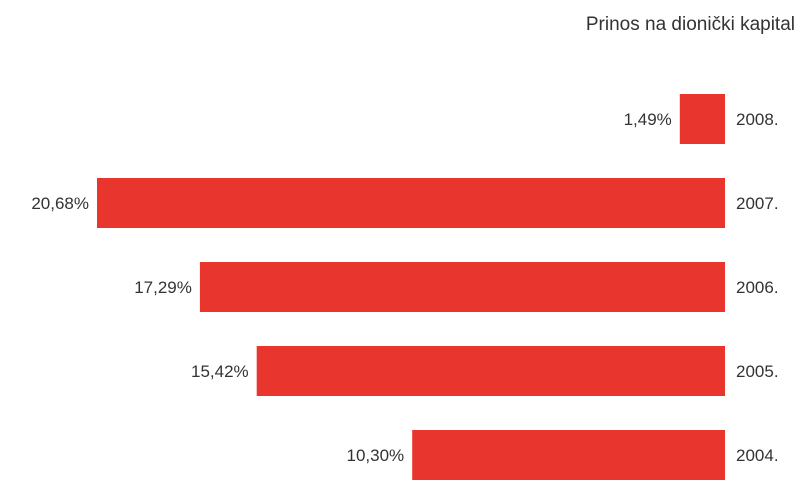  What do you see at coordinates (163, 287) in the screenshot?
I see `value-label: 17,29%` at bounding box center [163, 287].